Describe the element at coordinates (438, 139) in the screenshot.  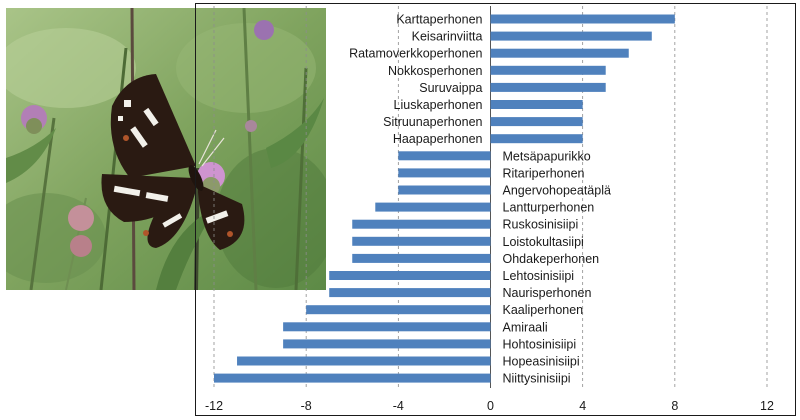
I see `category-label: Haapaperhonen` at that location.